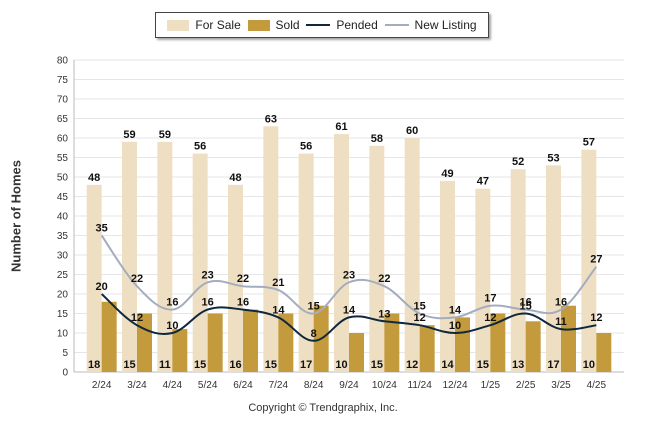 Image resolution: width=646 pixels, height=439 pixels. Describe the element at coordinates (447, 365) in the screenshot. I see `data-label-sold: 14` at that location.